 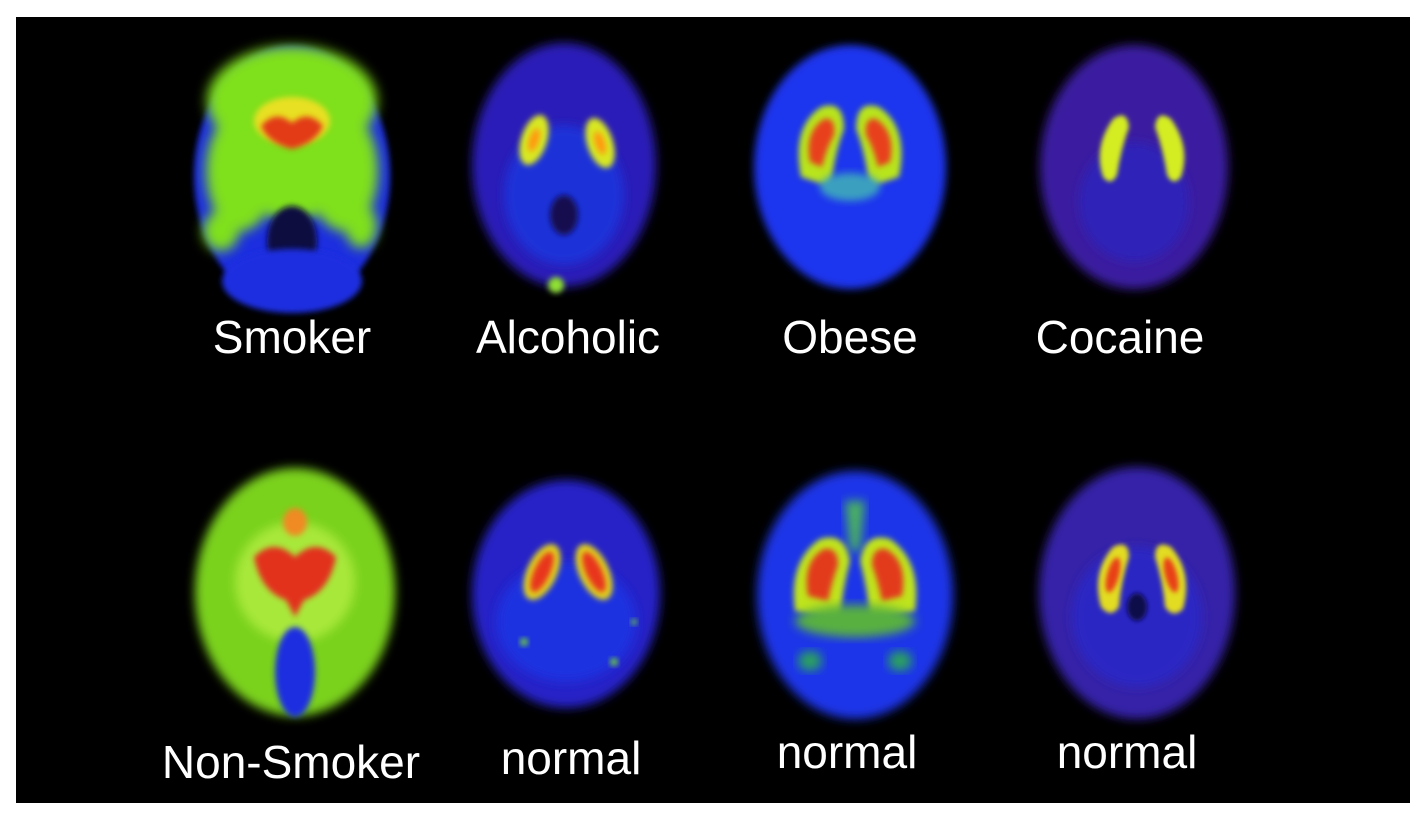 I want to click on caption-normal-1: normal, so click(x=571, y=758).